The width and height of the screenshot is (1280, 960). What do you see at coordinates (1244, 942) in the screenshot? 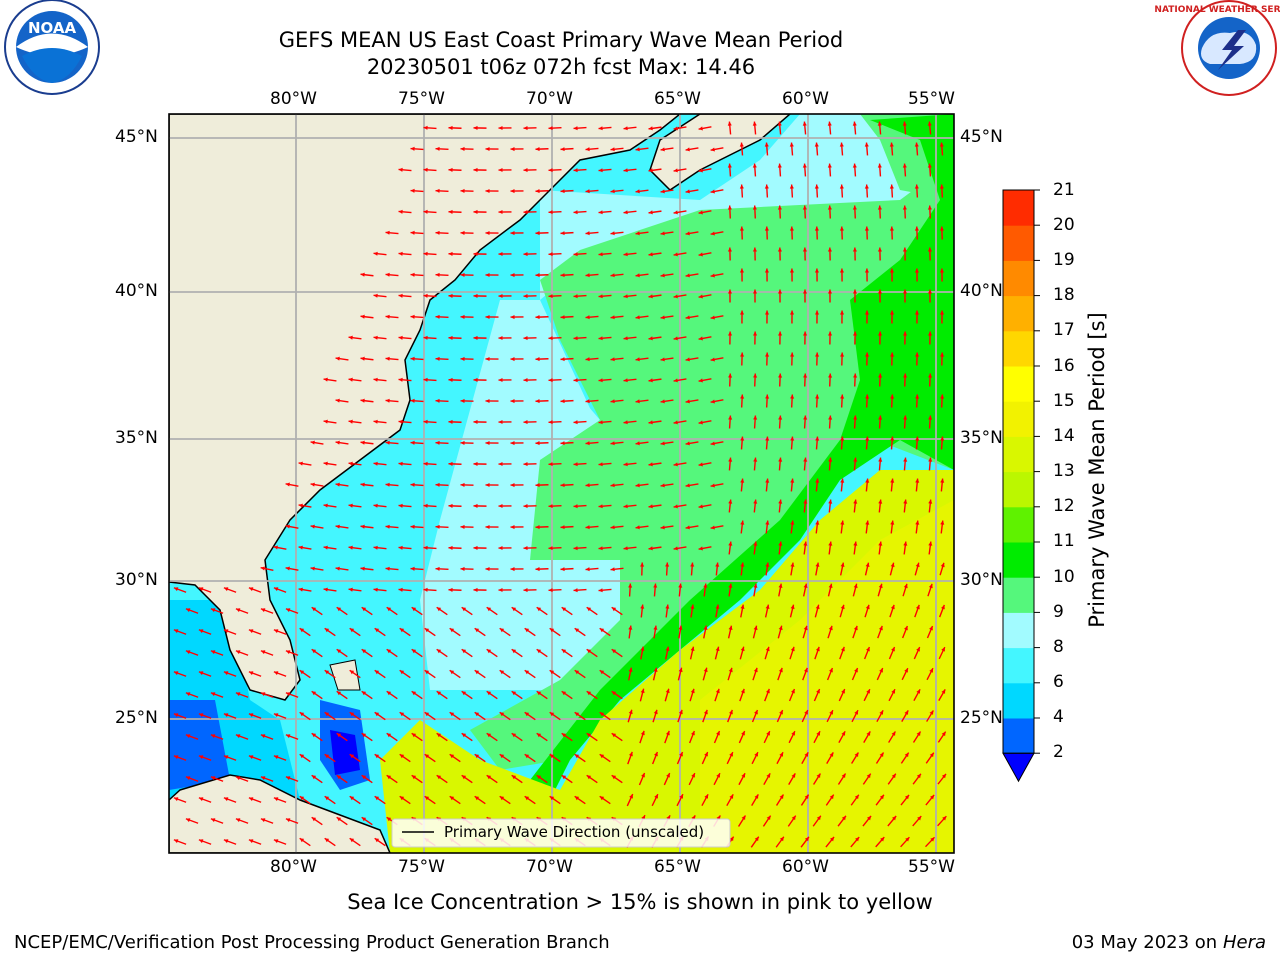
I see `footer-host: Hera` at bounding box center [1244, 942].